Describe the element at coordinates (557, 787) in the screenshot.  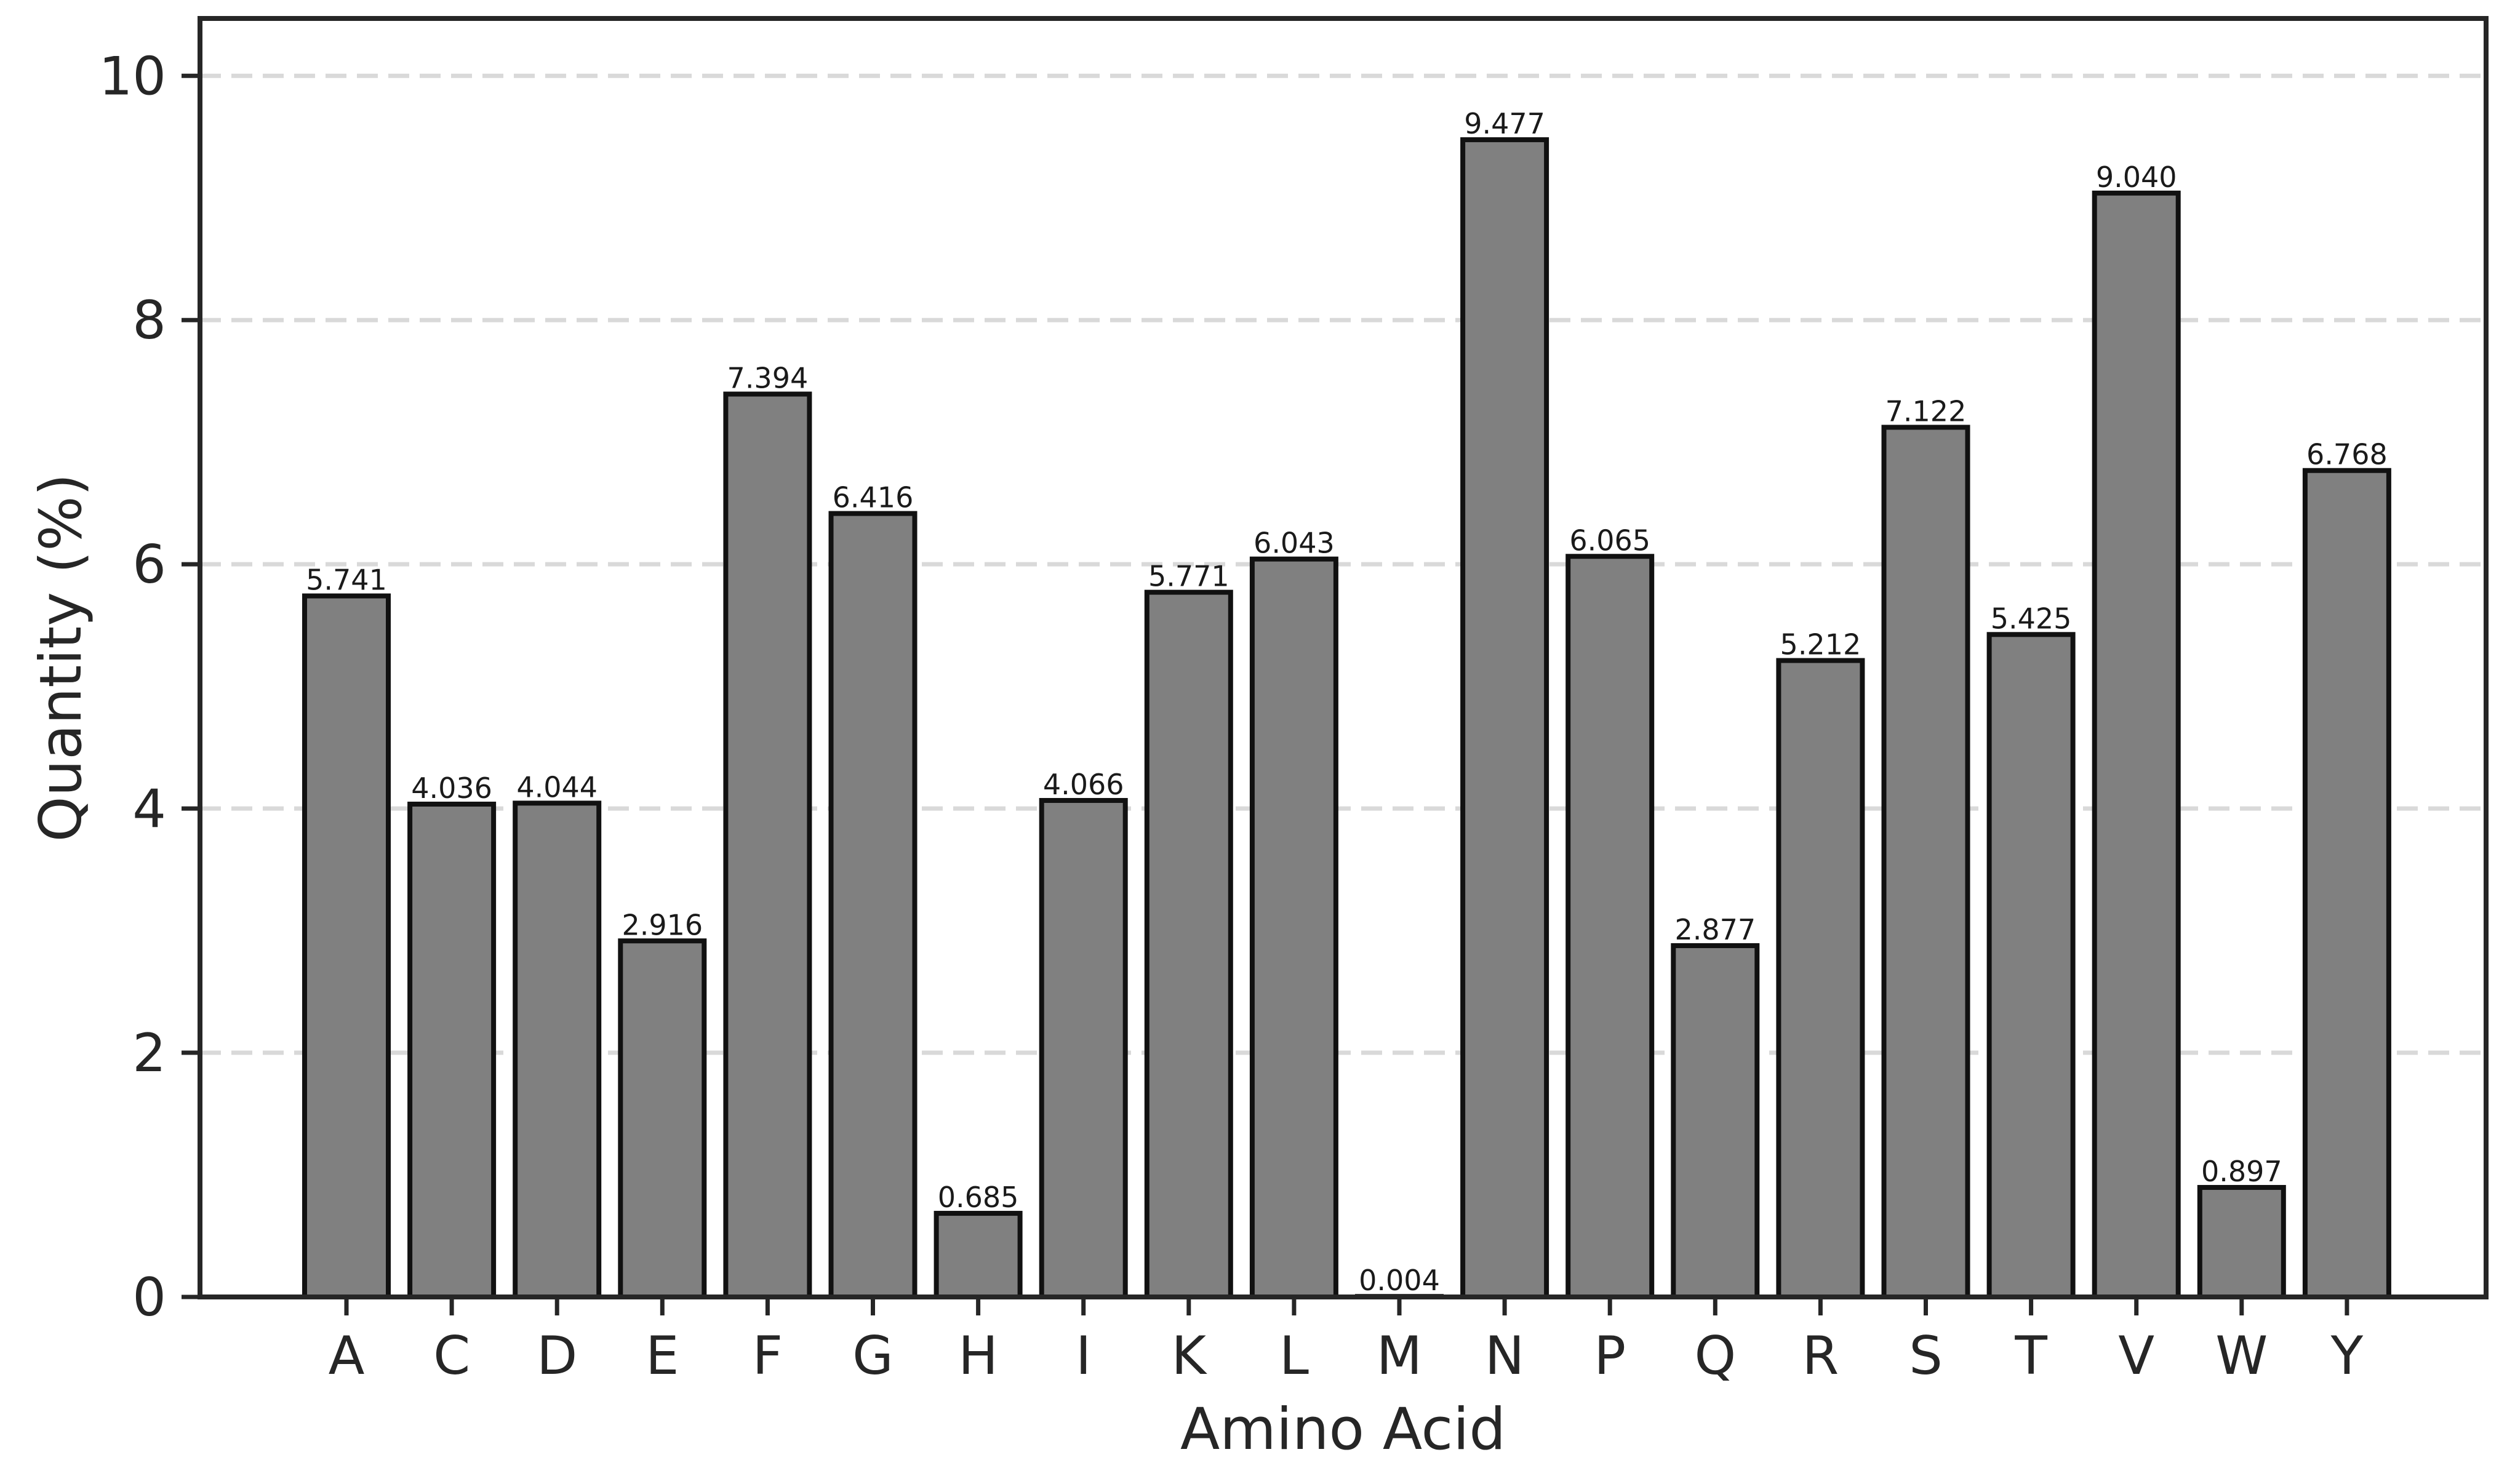
I see `bar-value-label-D: 4.044` at that location.